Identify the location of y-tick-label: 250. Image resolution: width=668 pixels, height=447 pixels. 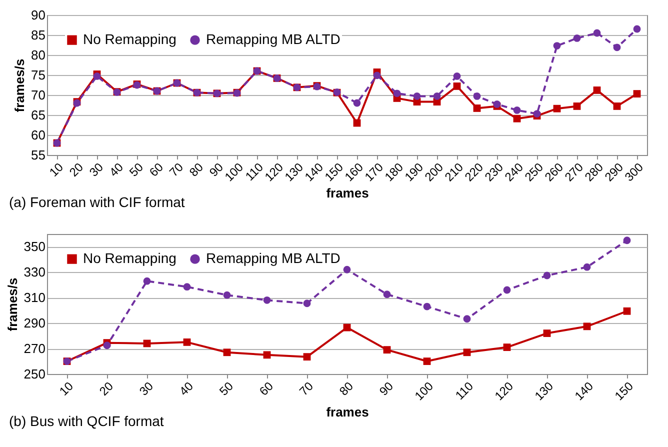
(35, 374).